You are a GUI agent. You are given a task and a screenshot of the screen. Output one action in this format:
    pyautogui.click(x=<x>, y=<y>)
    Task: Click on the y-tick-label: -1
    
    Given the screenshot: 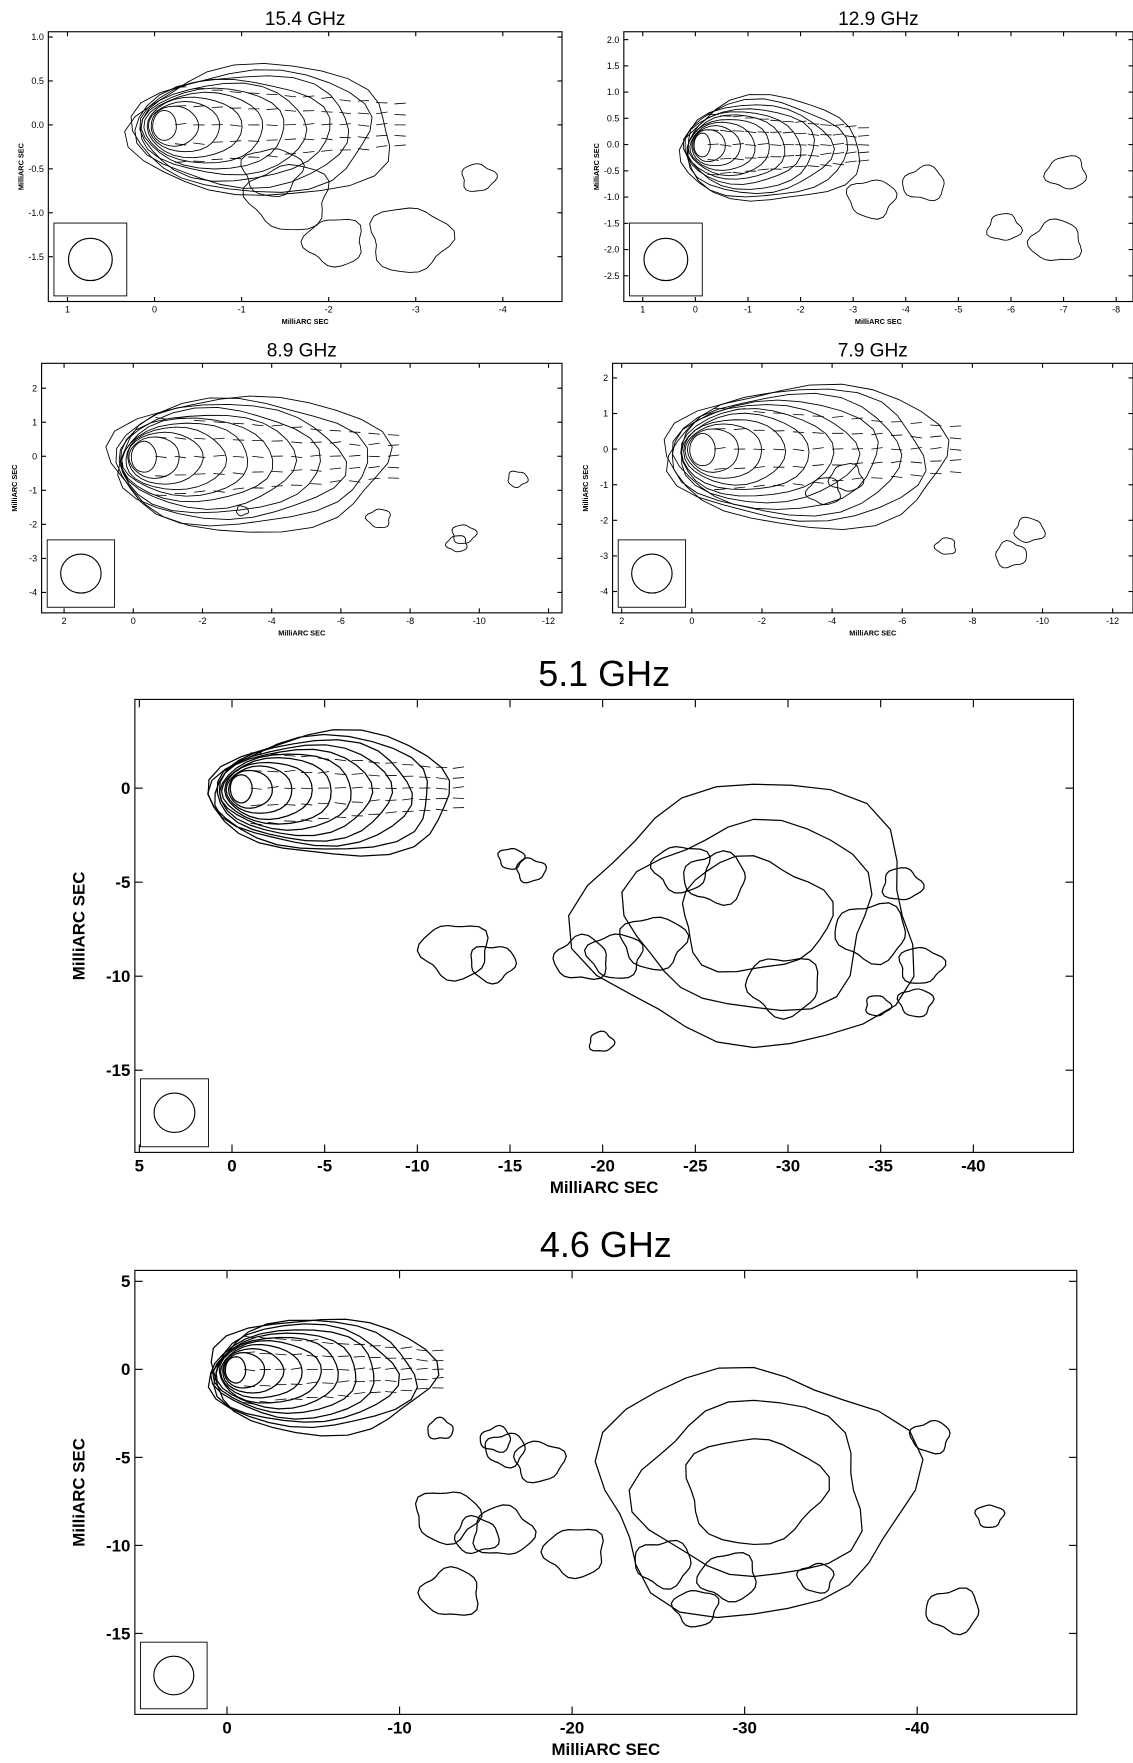 What is the action you would take?
    pyautogui.click(x=33, y=490)
    